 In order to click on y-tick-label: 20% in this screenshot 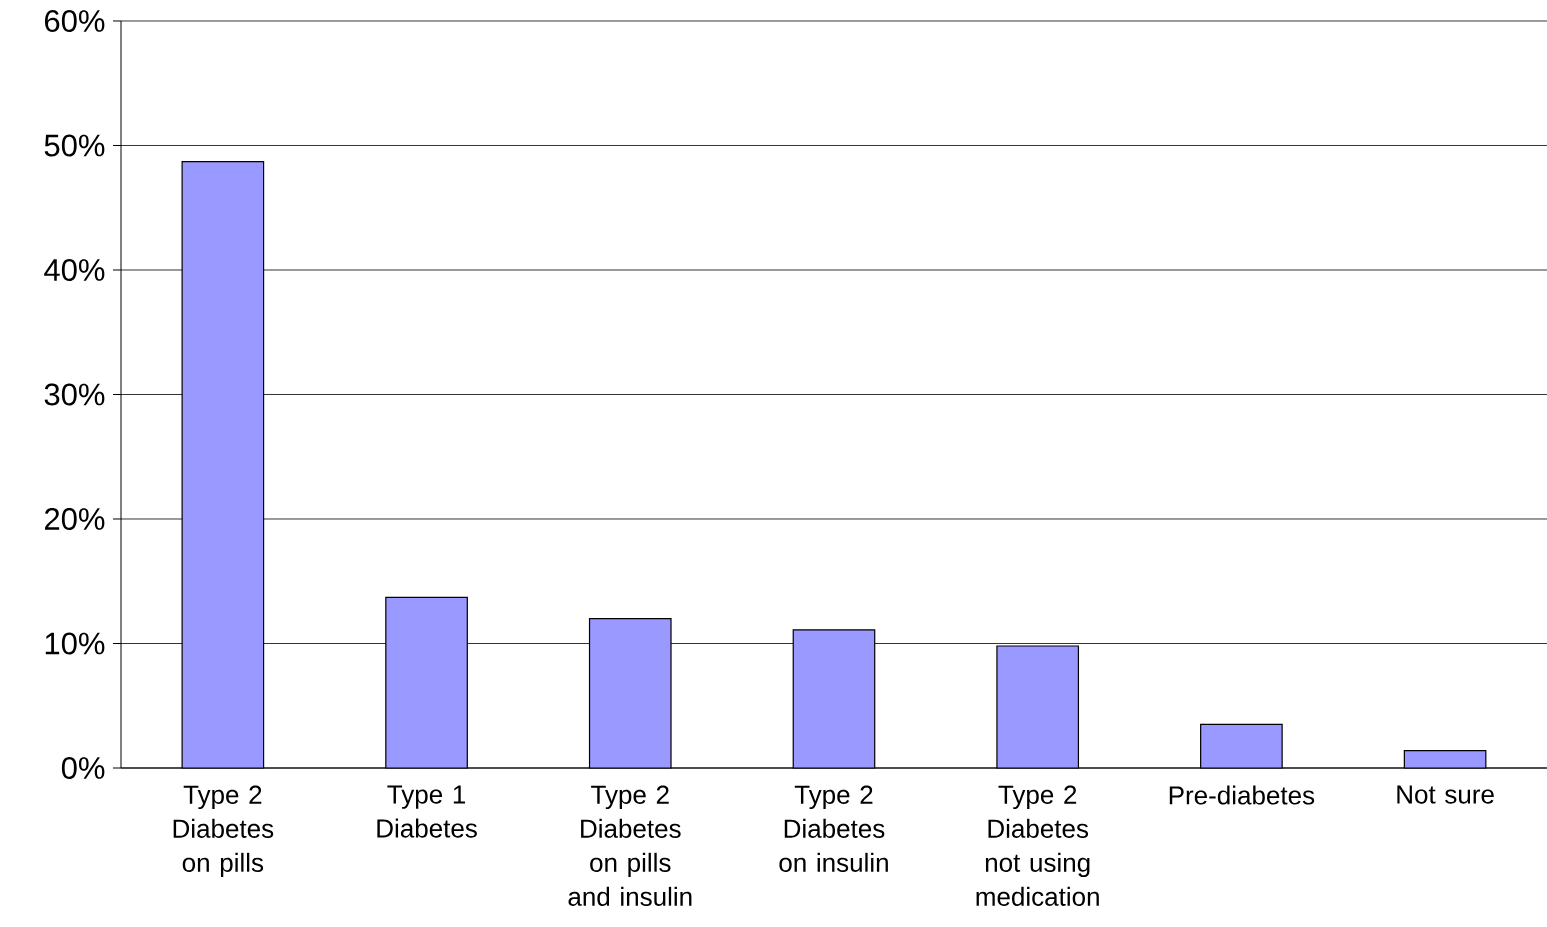, I will do `click(75, 519)`.